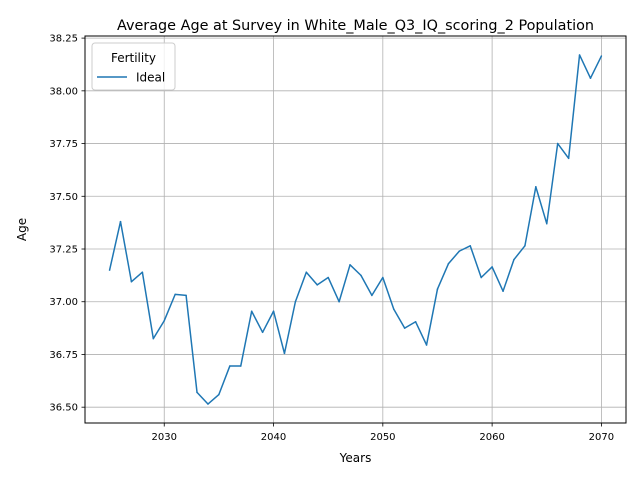 The width and height of the screenshot is (640, 484). What do you see at coordinates (63, 91) in the screenshot?
I see `y-tick-label: 38.00` at bounding box center [63, 91].